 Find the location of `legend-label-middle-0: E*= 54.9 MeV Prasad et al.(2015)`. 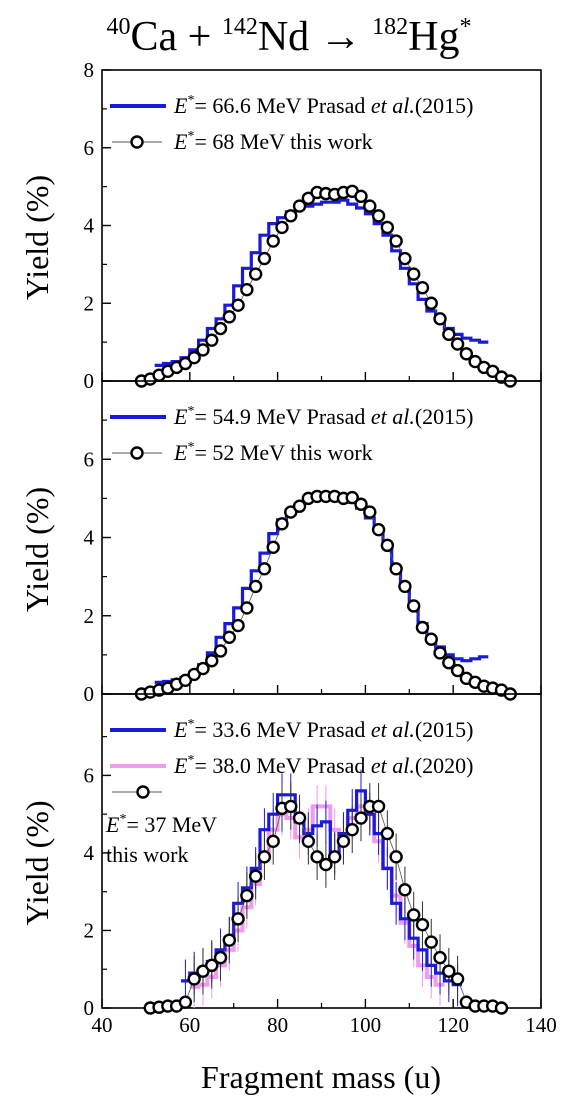

legend-label-middle-0: E*= 54.9 MeV Prasad et al.(2015) is located at coordinates (323, 416).